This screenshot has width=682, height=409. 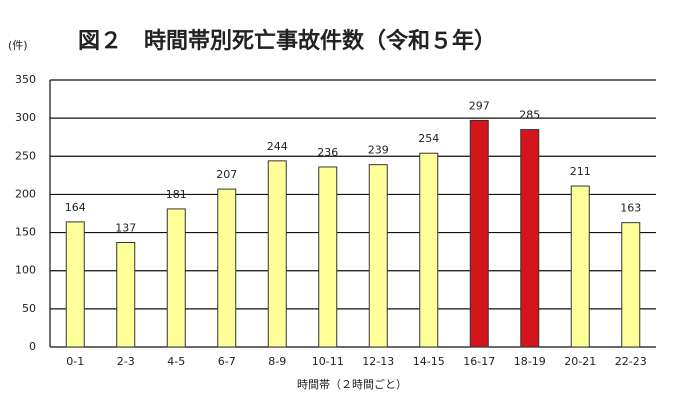 I want to click on y-tick-label: 100, so click(x=25, y=270).